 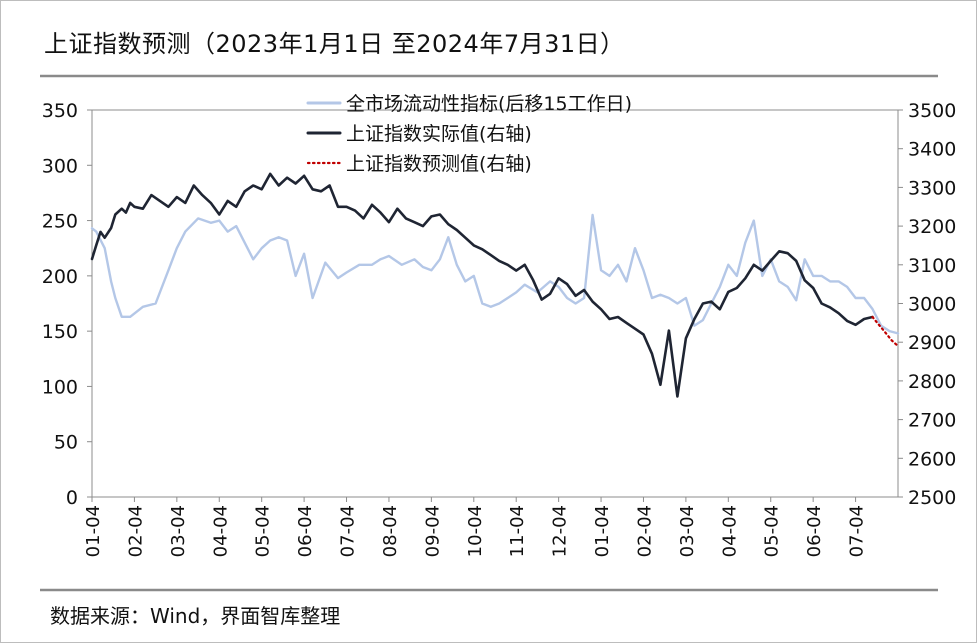 What do you see at coordinates (60, 166) in the screenshot?
I see `y-left-tick-label: 300` at bounding box center [60, 166].